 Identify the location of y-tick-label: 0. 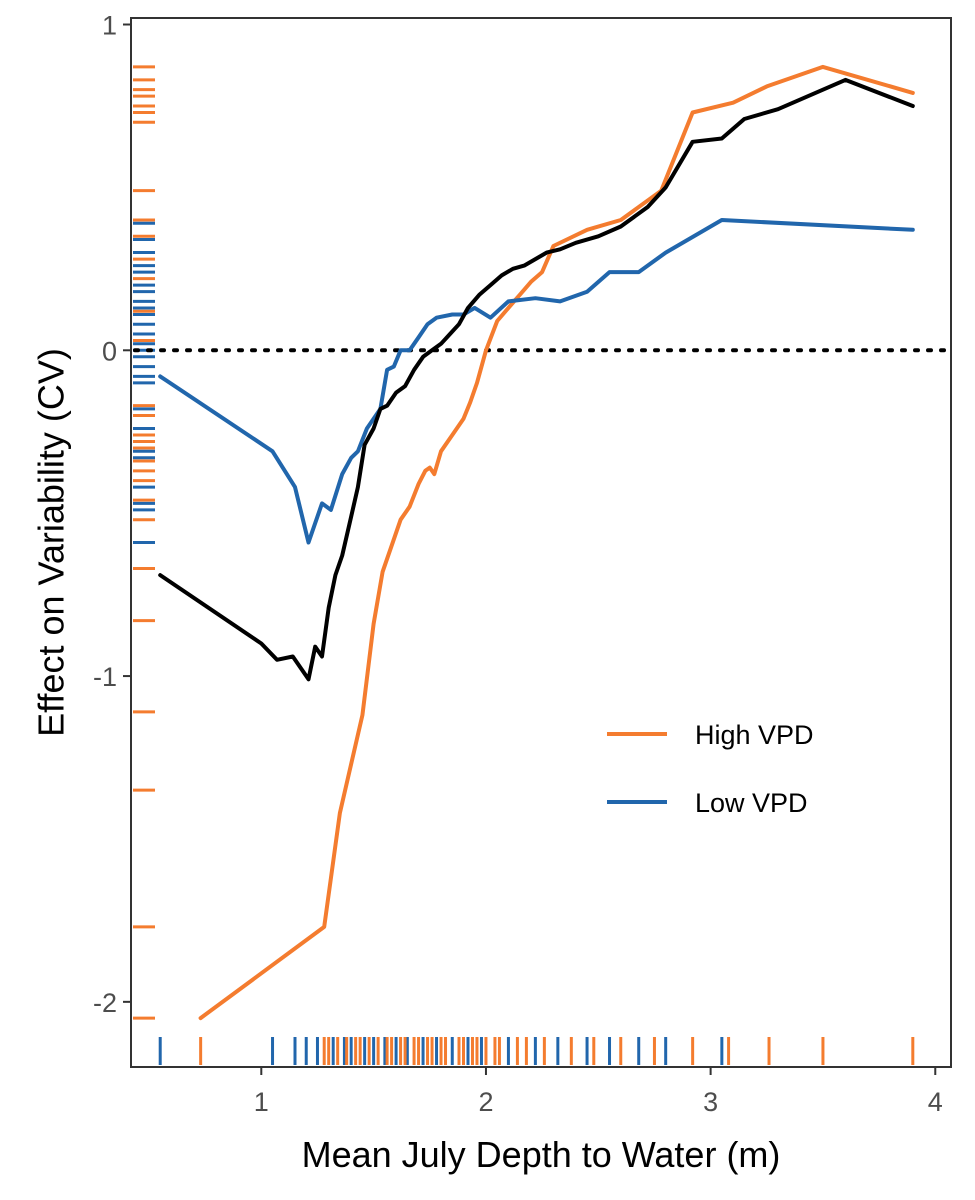
(109, 351).